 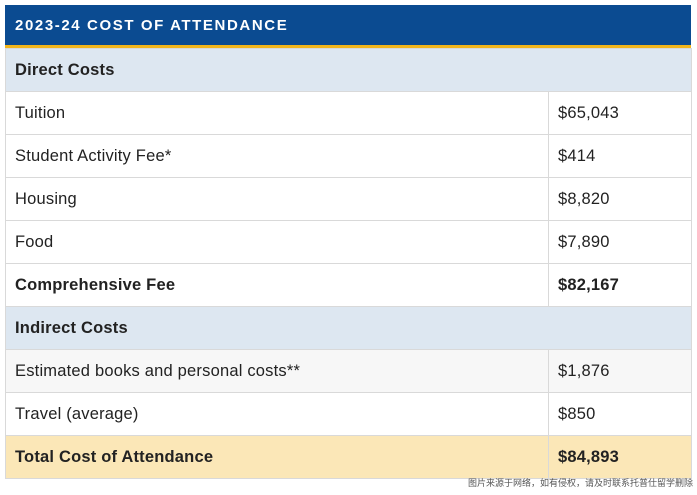 What do you see at coordinates (277, 285) in the screenshot?
I see `row-label: Comprehensive Fee` at bounding box center [277, 285].